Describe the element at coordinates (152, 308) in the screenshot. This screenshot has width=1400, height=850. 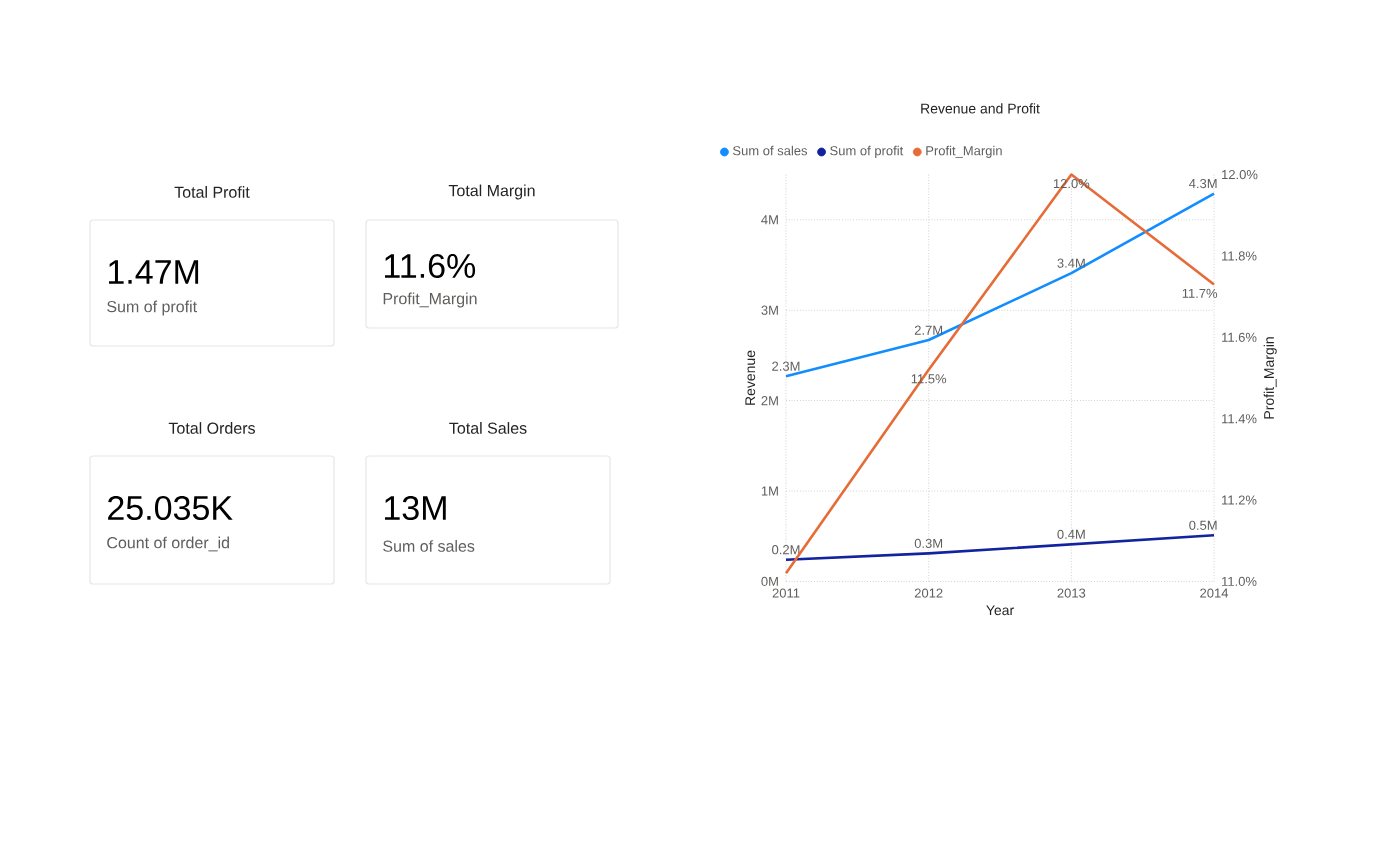
I see `text: Sum of profit` at that location.